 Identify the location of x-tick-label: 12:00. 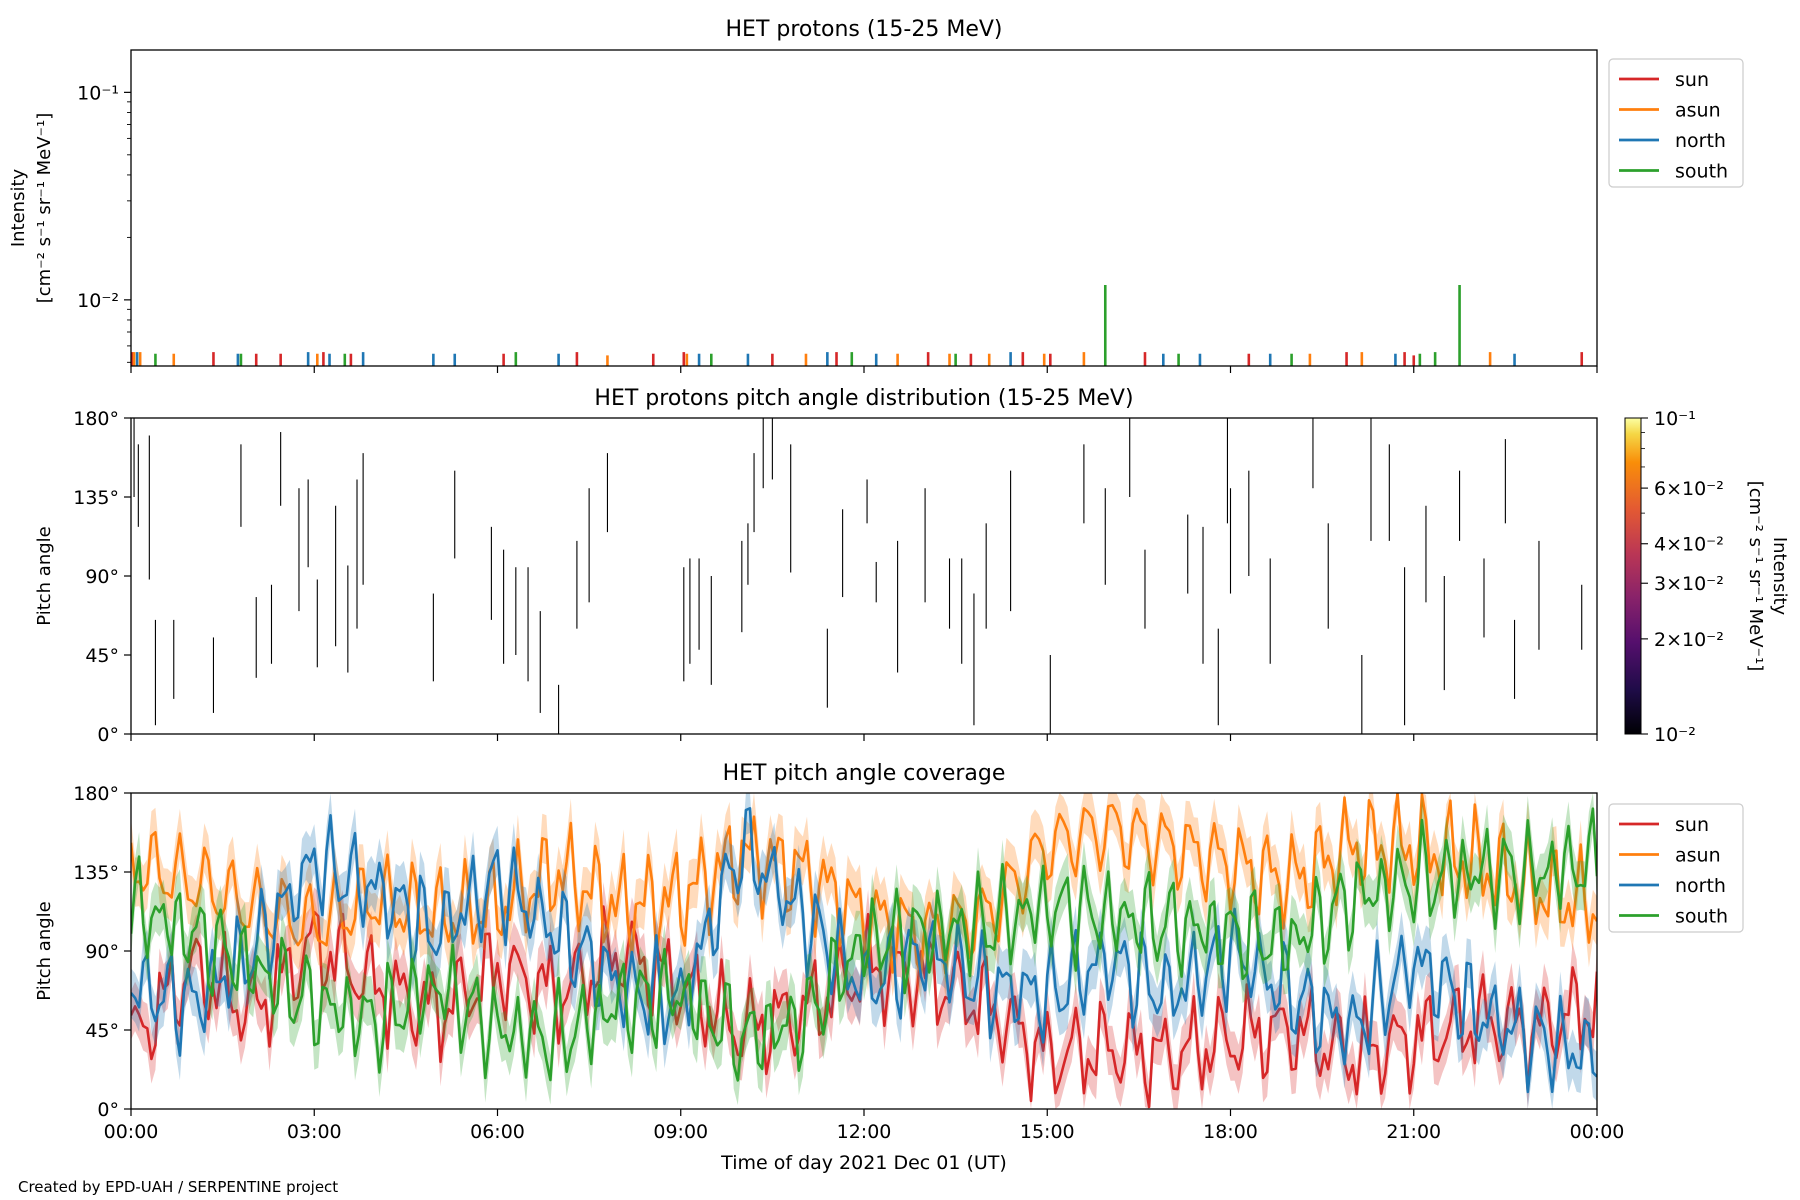
(864, 1132).